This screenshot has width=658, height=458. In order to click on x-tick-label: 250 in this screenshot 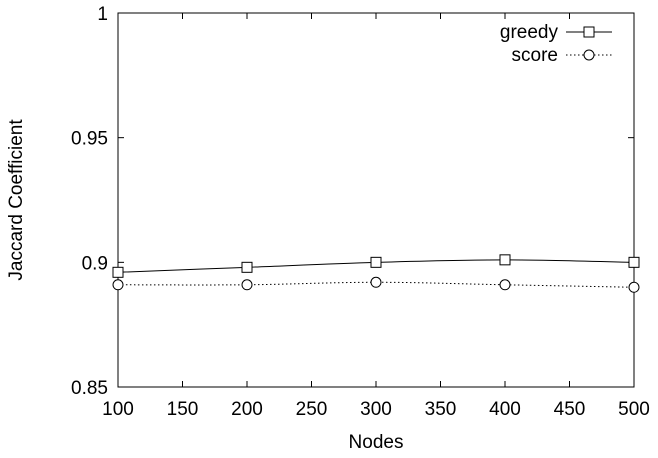, I will do `click(312, 409)`.